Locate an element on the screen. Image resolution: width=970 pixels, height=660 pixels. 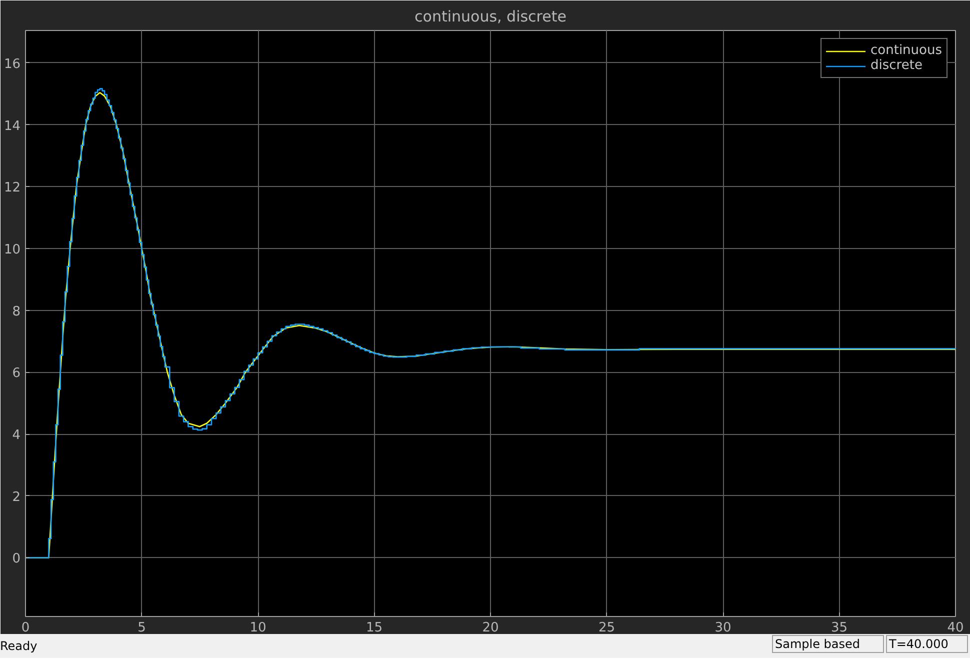
y-tick-label: 0 is located at coordinates (16, 559).